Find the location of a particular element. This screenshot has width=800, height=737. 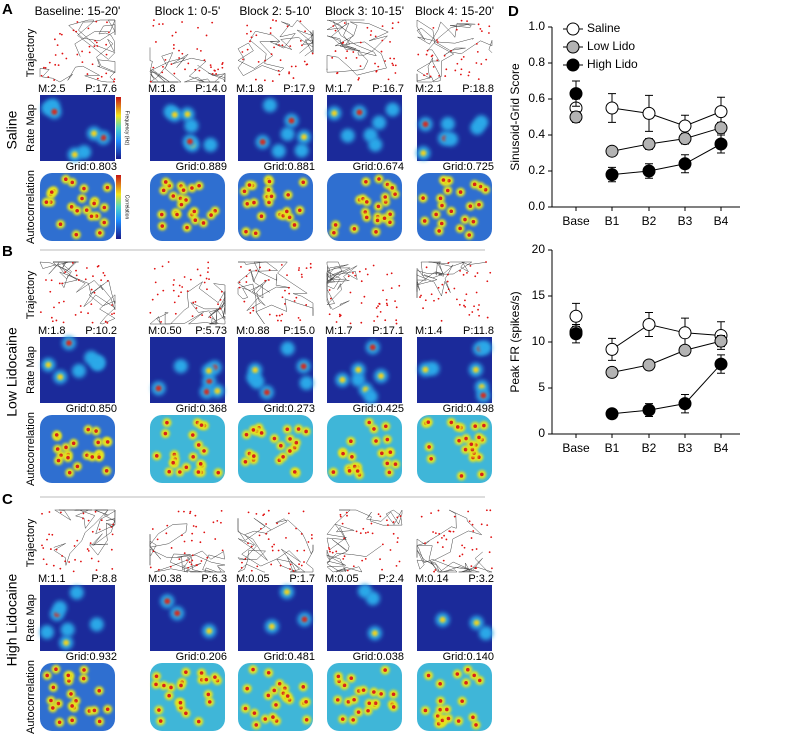

rate-label: M:0.05 is located at coordinates (342, 579).